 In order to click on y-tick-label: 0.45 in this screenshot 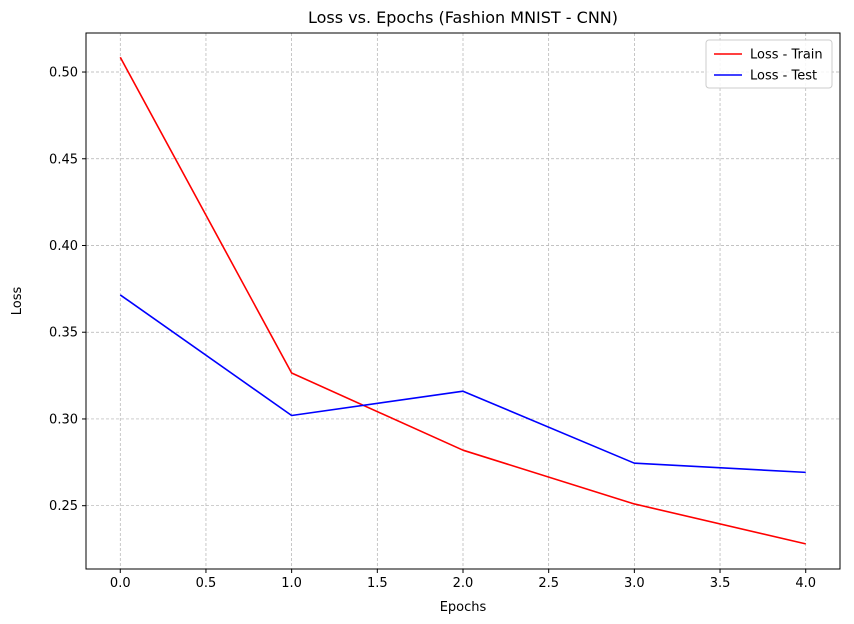, I will do `click(63, 159)`.